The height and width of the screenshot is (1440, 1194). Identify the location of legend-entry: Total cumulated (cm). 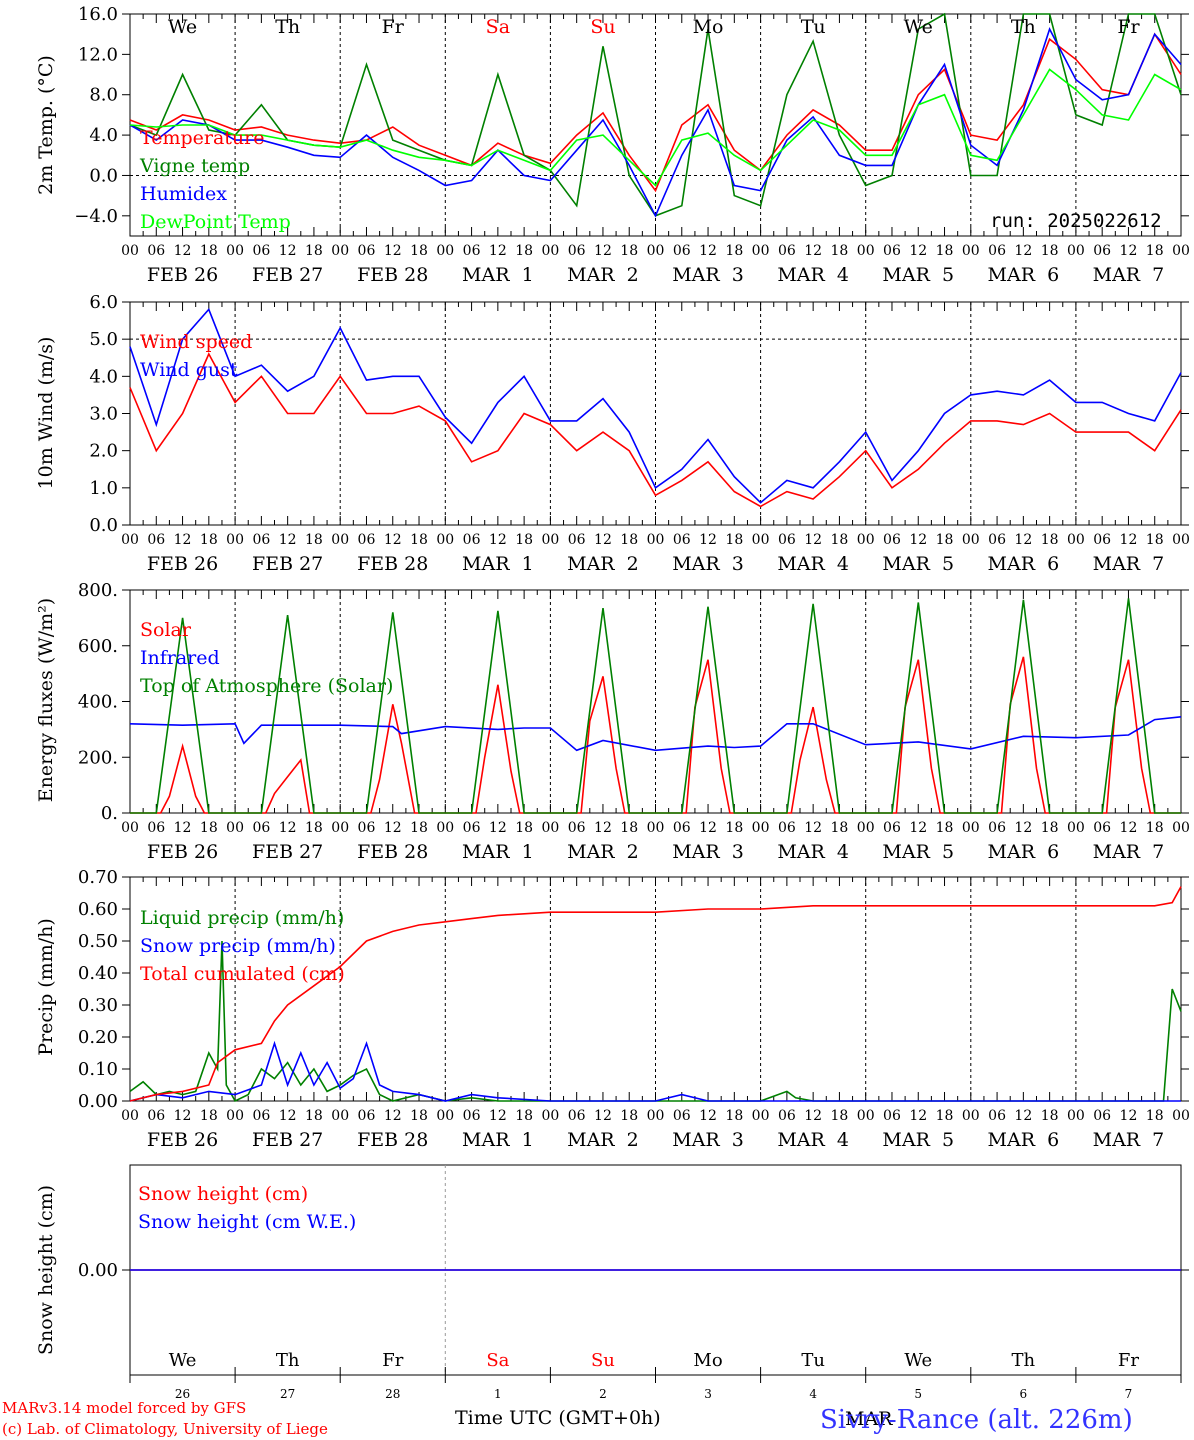
(242, 974).